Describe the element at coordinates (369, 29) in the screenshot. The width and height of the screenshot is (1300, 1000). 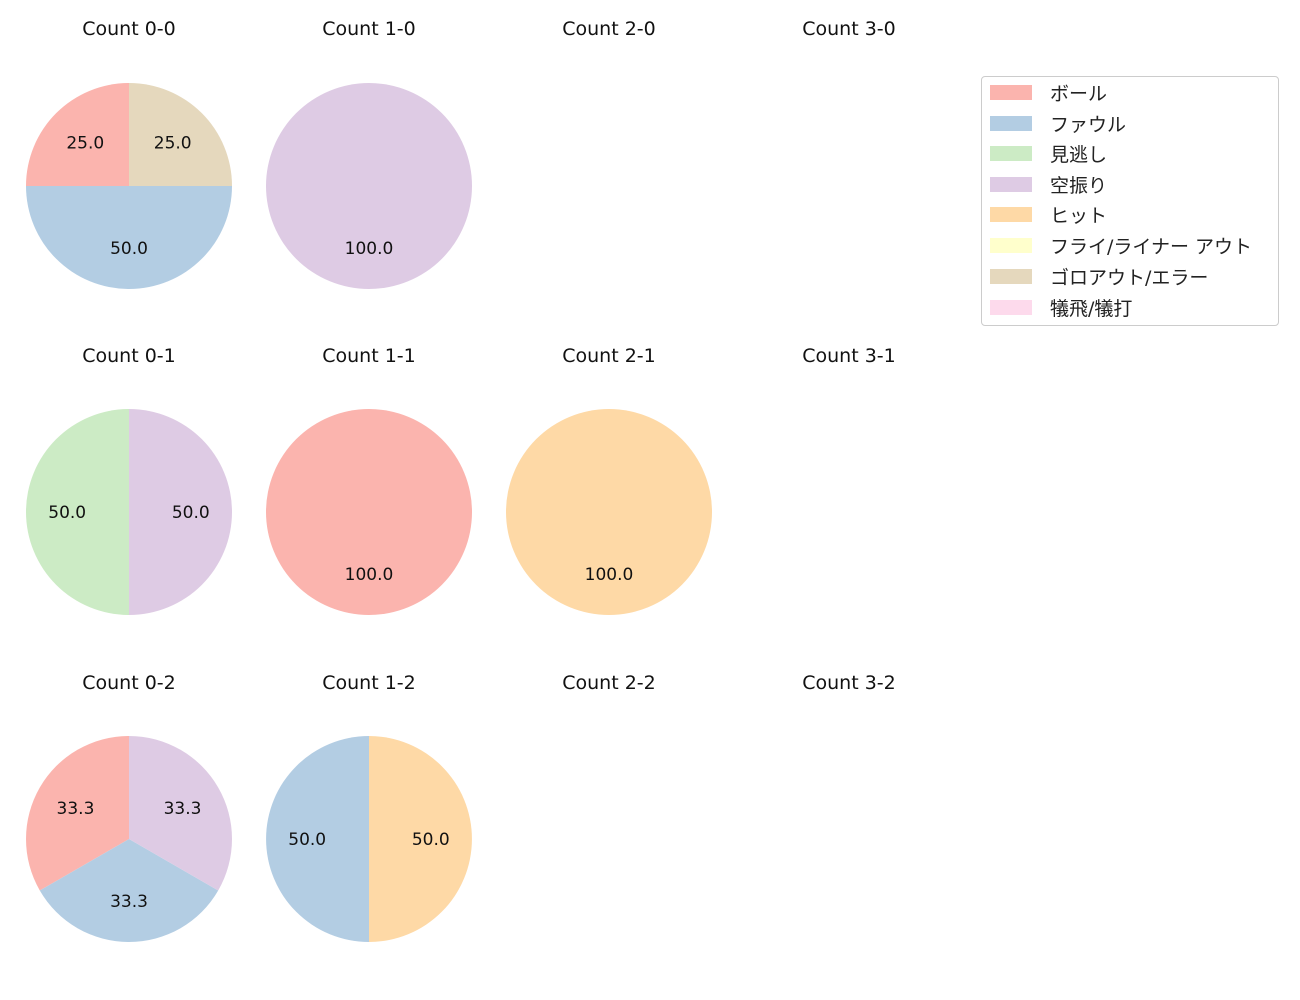
I see `subplot-title: Count 1-0` at that location.